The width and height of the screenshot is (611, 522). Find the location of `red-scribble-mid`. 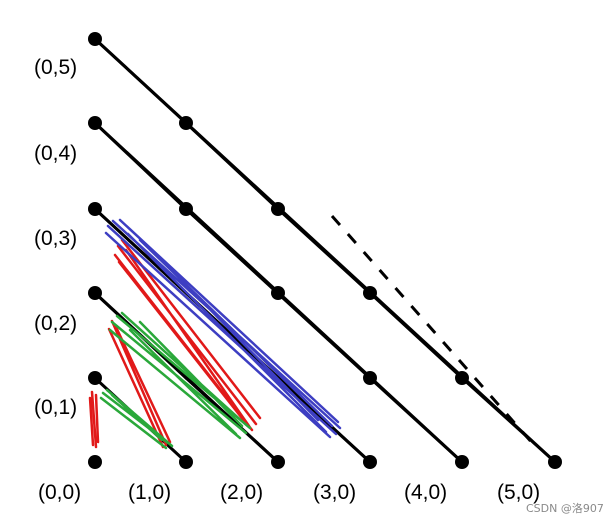

red-scribble-mid is located at coordinates (139, 384).